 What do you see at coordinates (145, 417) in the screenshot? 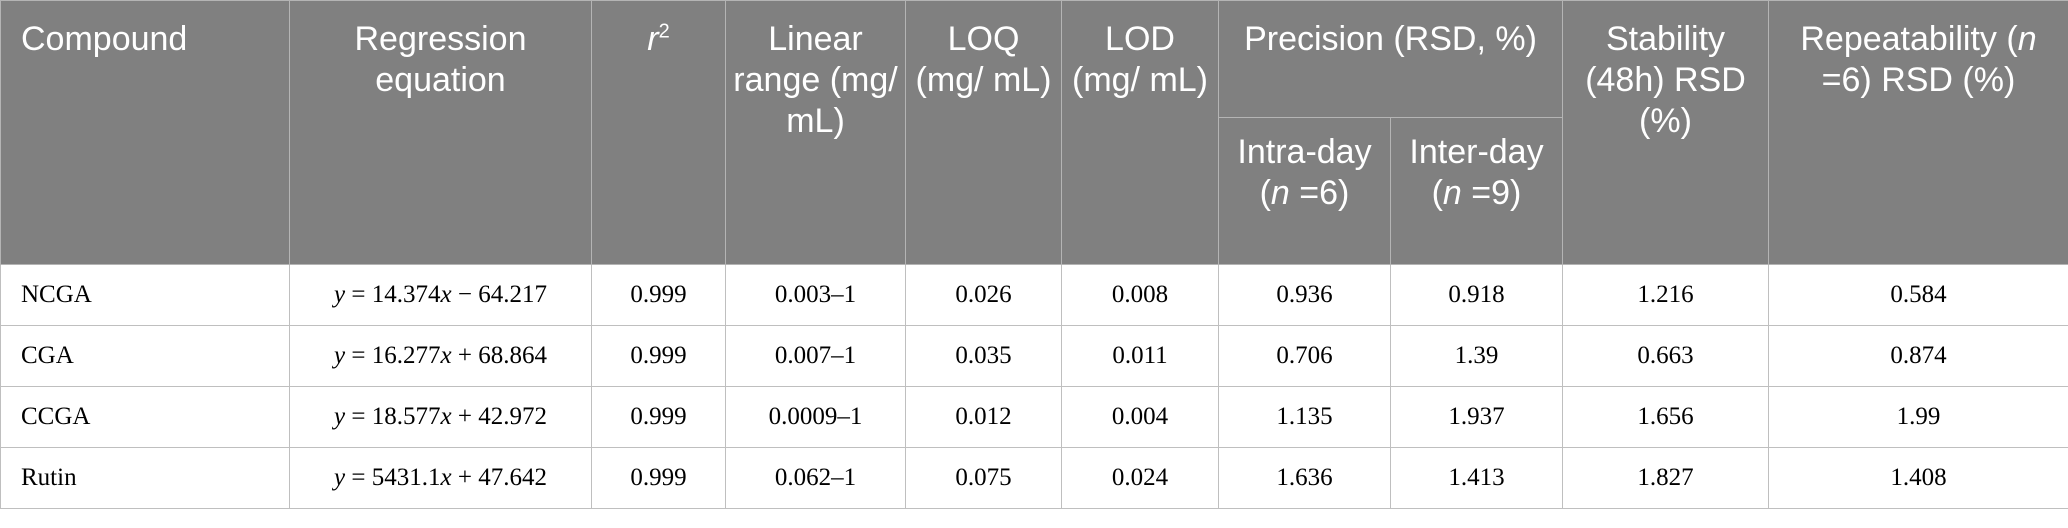
I see `cell-compound: CCGA` at bounding box center [145, 417].